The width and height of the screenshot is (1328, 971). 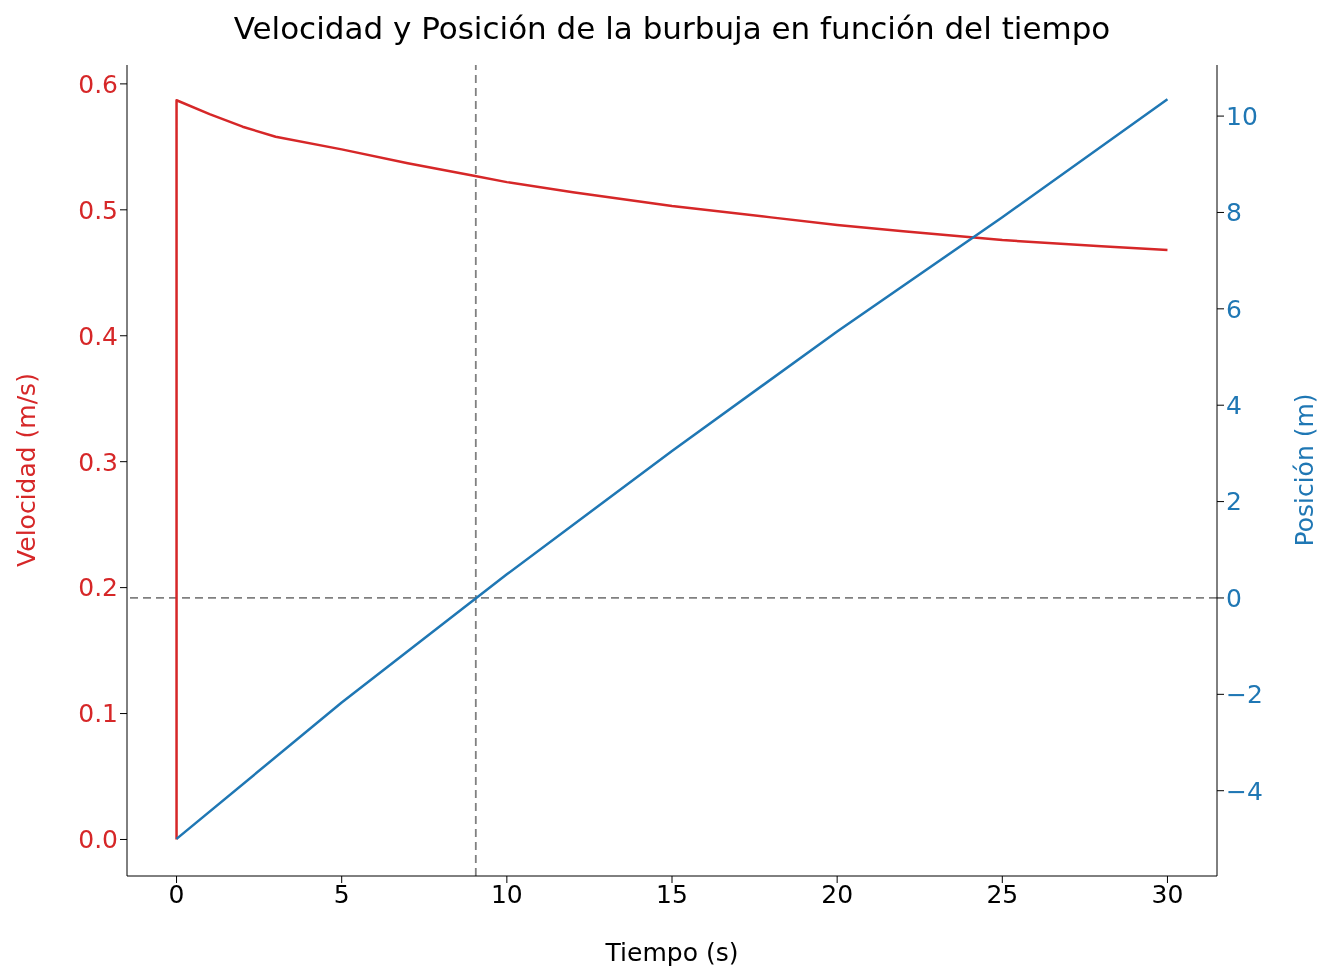 What do you see at coordinates (1242, 116) in the screenshot?
I see `y2-tick-label: 10` at bounding box center [1242, 116].